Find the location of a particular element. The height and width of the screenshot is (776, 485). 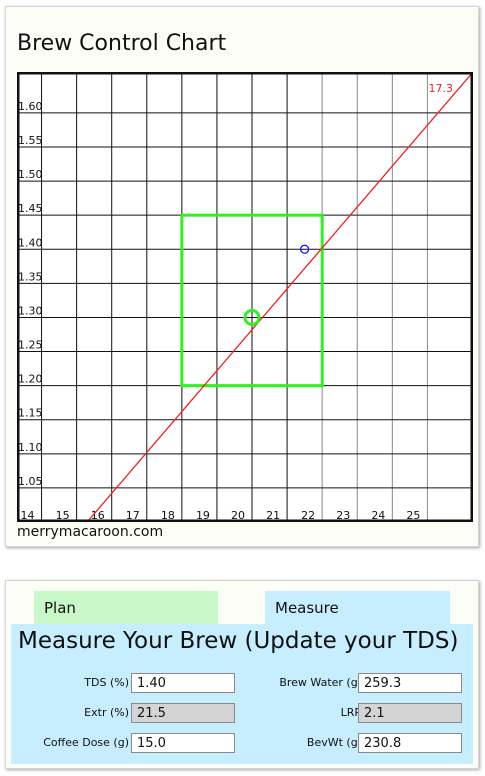

y-tick-label: 1.20 is located at coordinates (30, 379).